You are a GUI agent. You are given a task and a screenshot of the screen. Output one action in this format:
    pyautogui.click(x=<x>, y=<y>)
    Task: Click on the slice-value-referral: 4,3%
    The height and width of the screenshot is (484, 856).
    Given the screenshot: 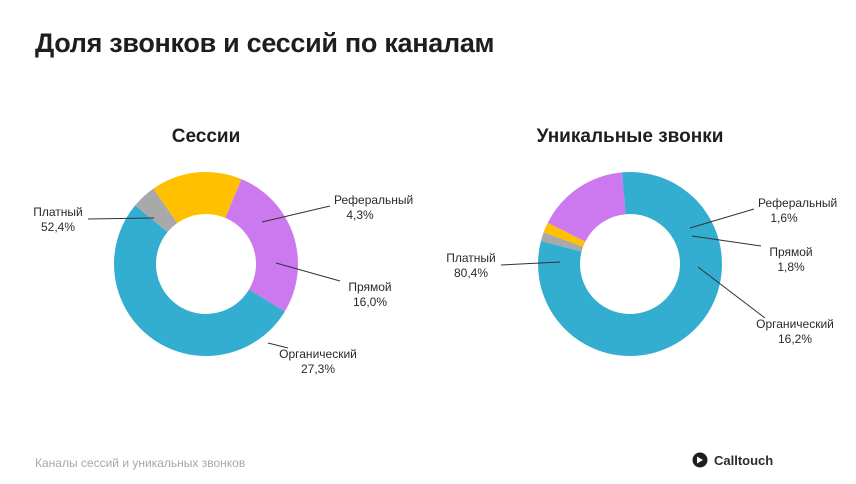 What is the action you would take?
    pyautogui.click(x=360, y=215)
    